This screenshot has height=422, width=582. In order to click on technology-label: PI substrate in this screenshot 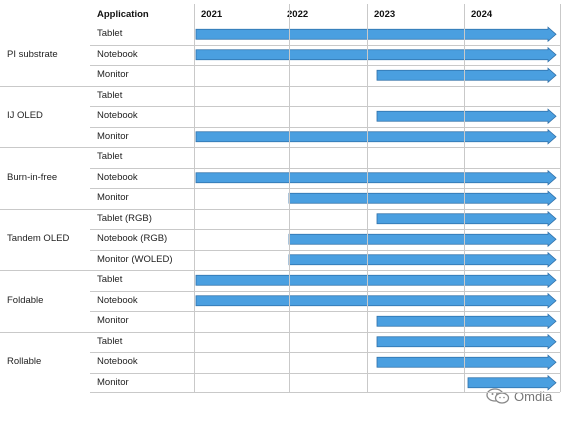, I will do `click(32, 54)`.